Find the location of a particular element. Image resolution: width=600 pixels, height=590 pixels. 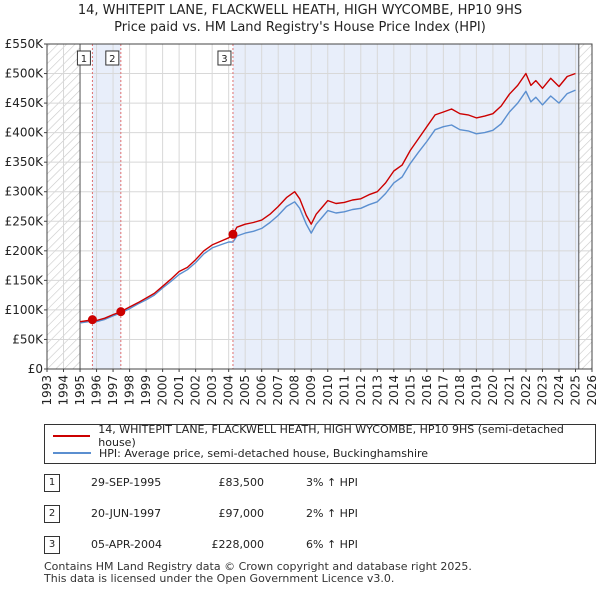

x-tick-label: 2015 is located at coordinates (410, 390).